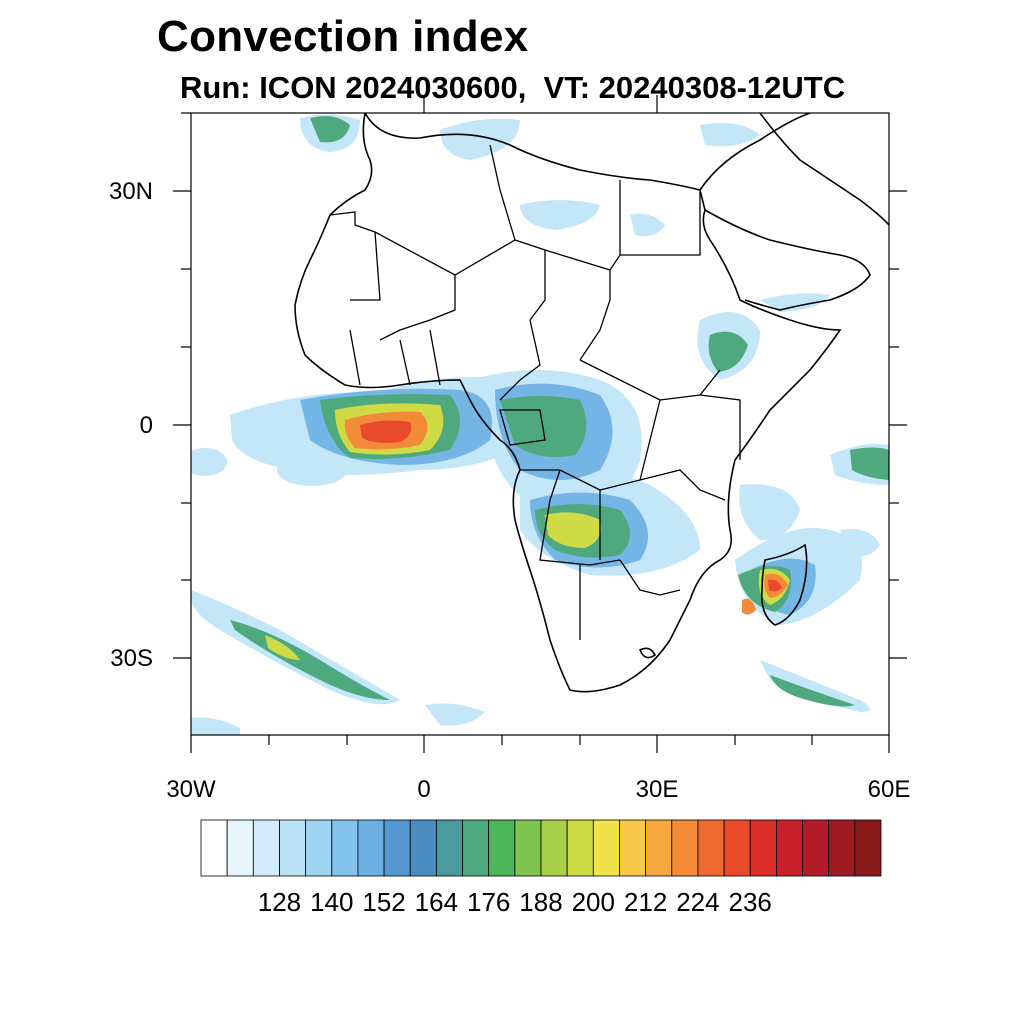  What do you see at coordinates (343, 36) in the screenshot?
I see `map-title: Convection index` at bounding box center [343, 36].